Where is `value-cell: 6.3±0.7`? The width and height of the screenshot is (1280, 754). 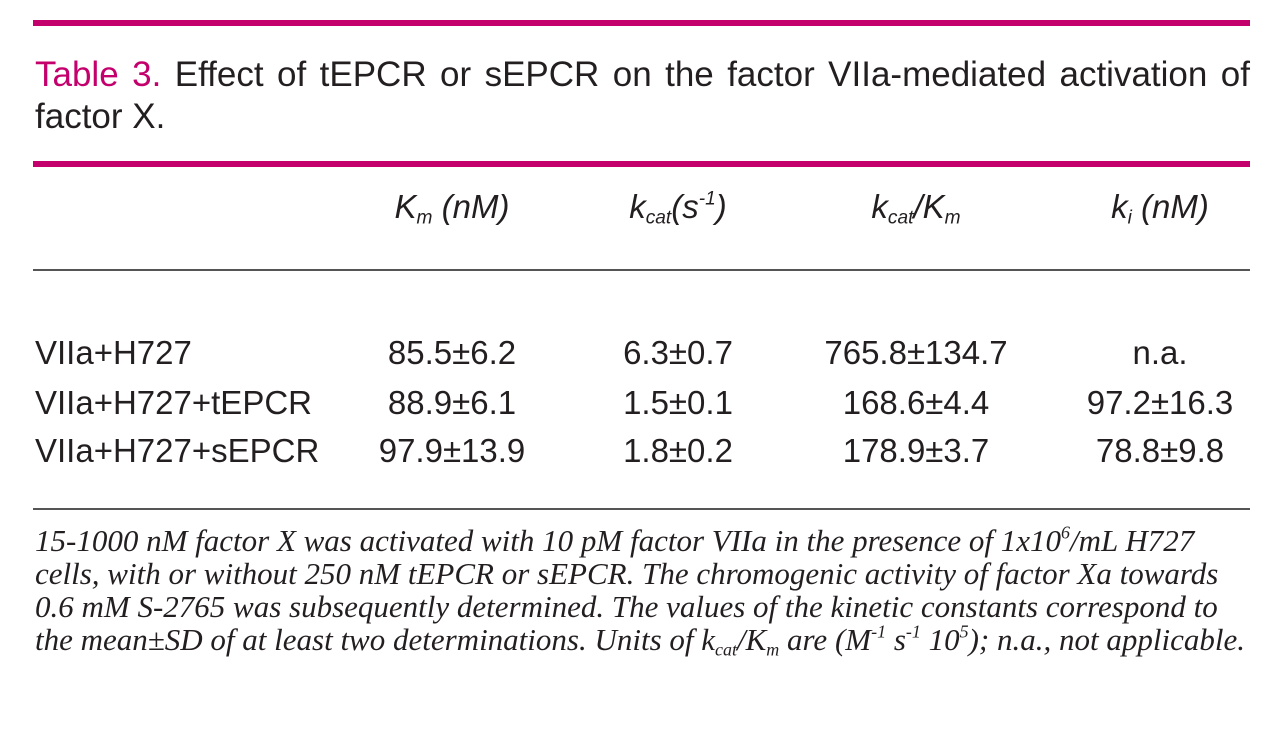 value-cell: 6.3±0.7 is located at coordinates (678, 352).